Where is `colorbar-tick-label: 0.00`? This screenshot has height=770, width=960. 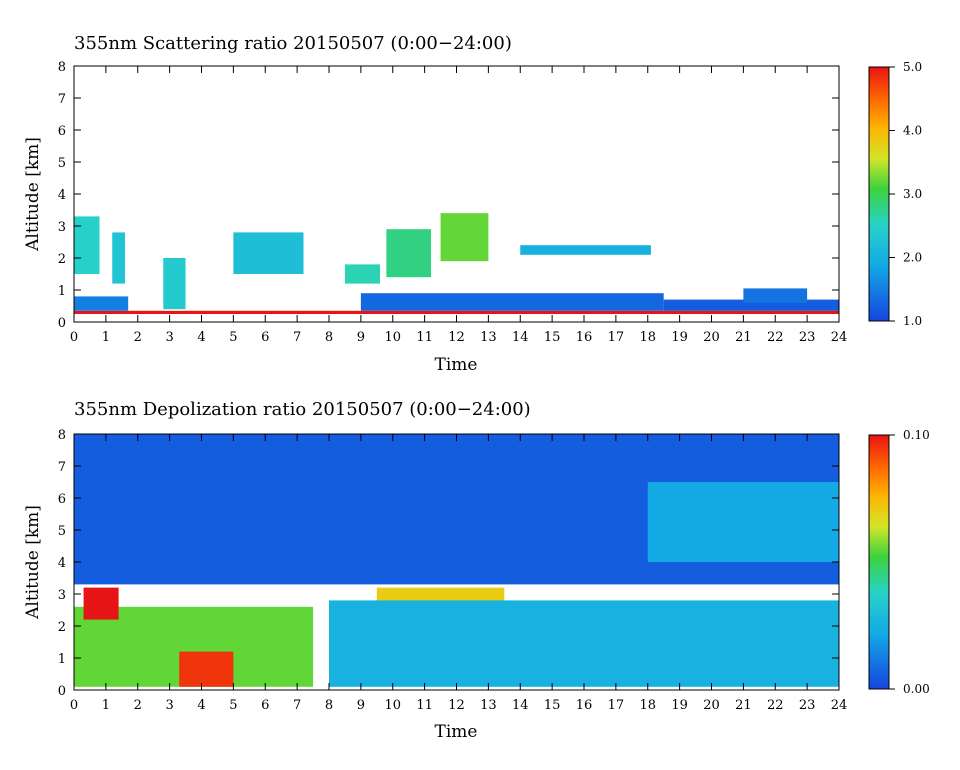 colorbar-tick-label: 0.00 is located at coordinates (916, 689).